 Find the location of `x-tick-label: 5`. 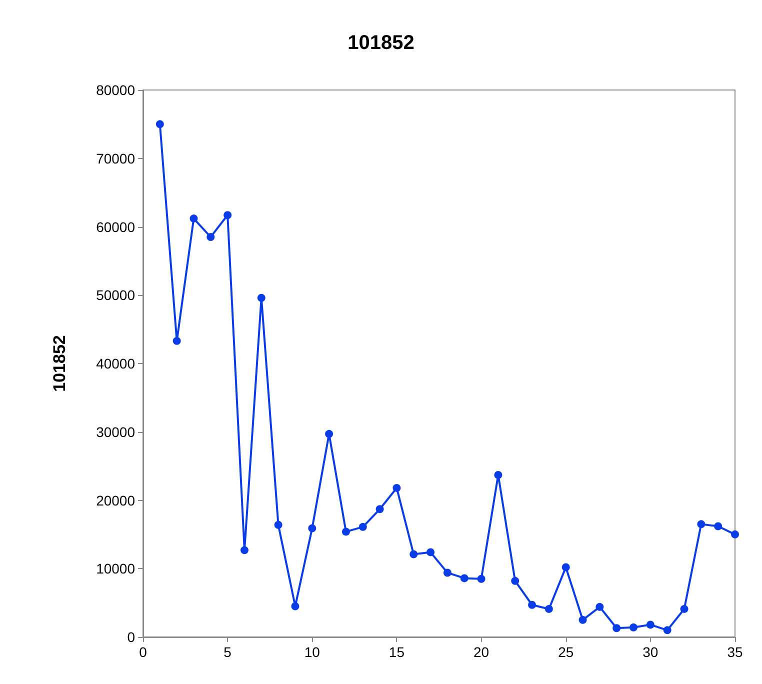

x-tick-label: 5 is located at coordinates (228, 652).